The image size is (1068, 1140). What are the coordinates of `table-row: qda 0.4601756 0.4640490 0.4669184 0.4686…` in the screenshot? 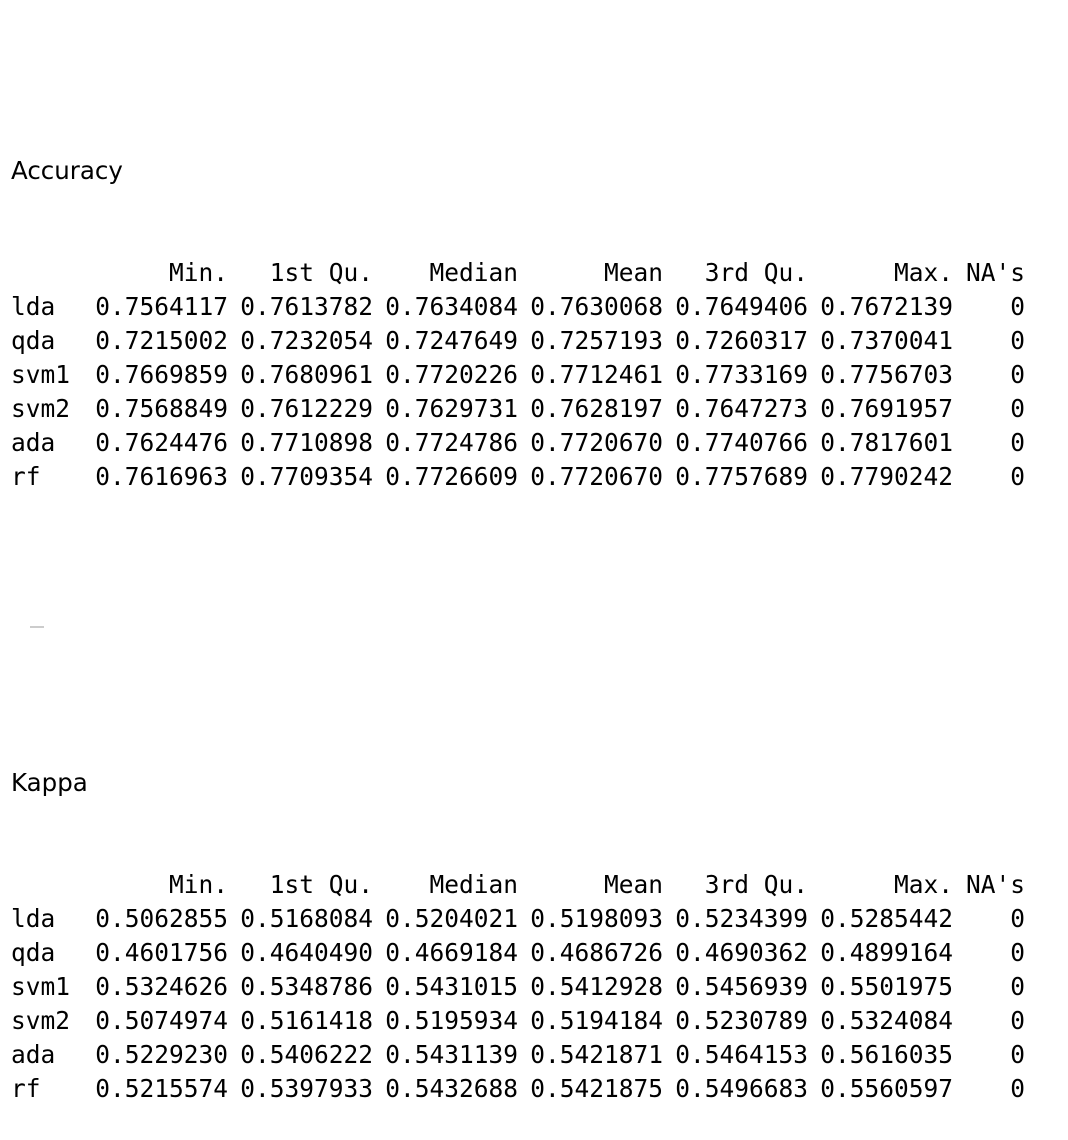 It's located at (518, 953).